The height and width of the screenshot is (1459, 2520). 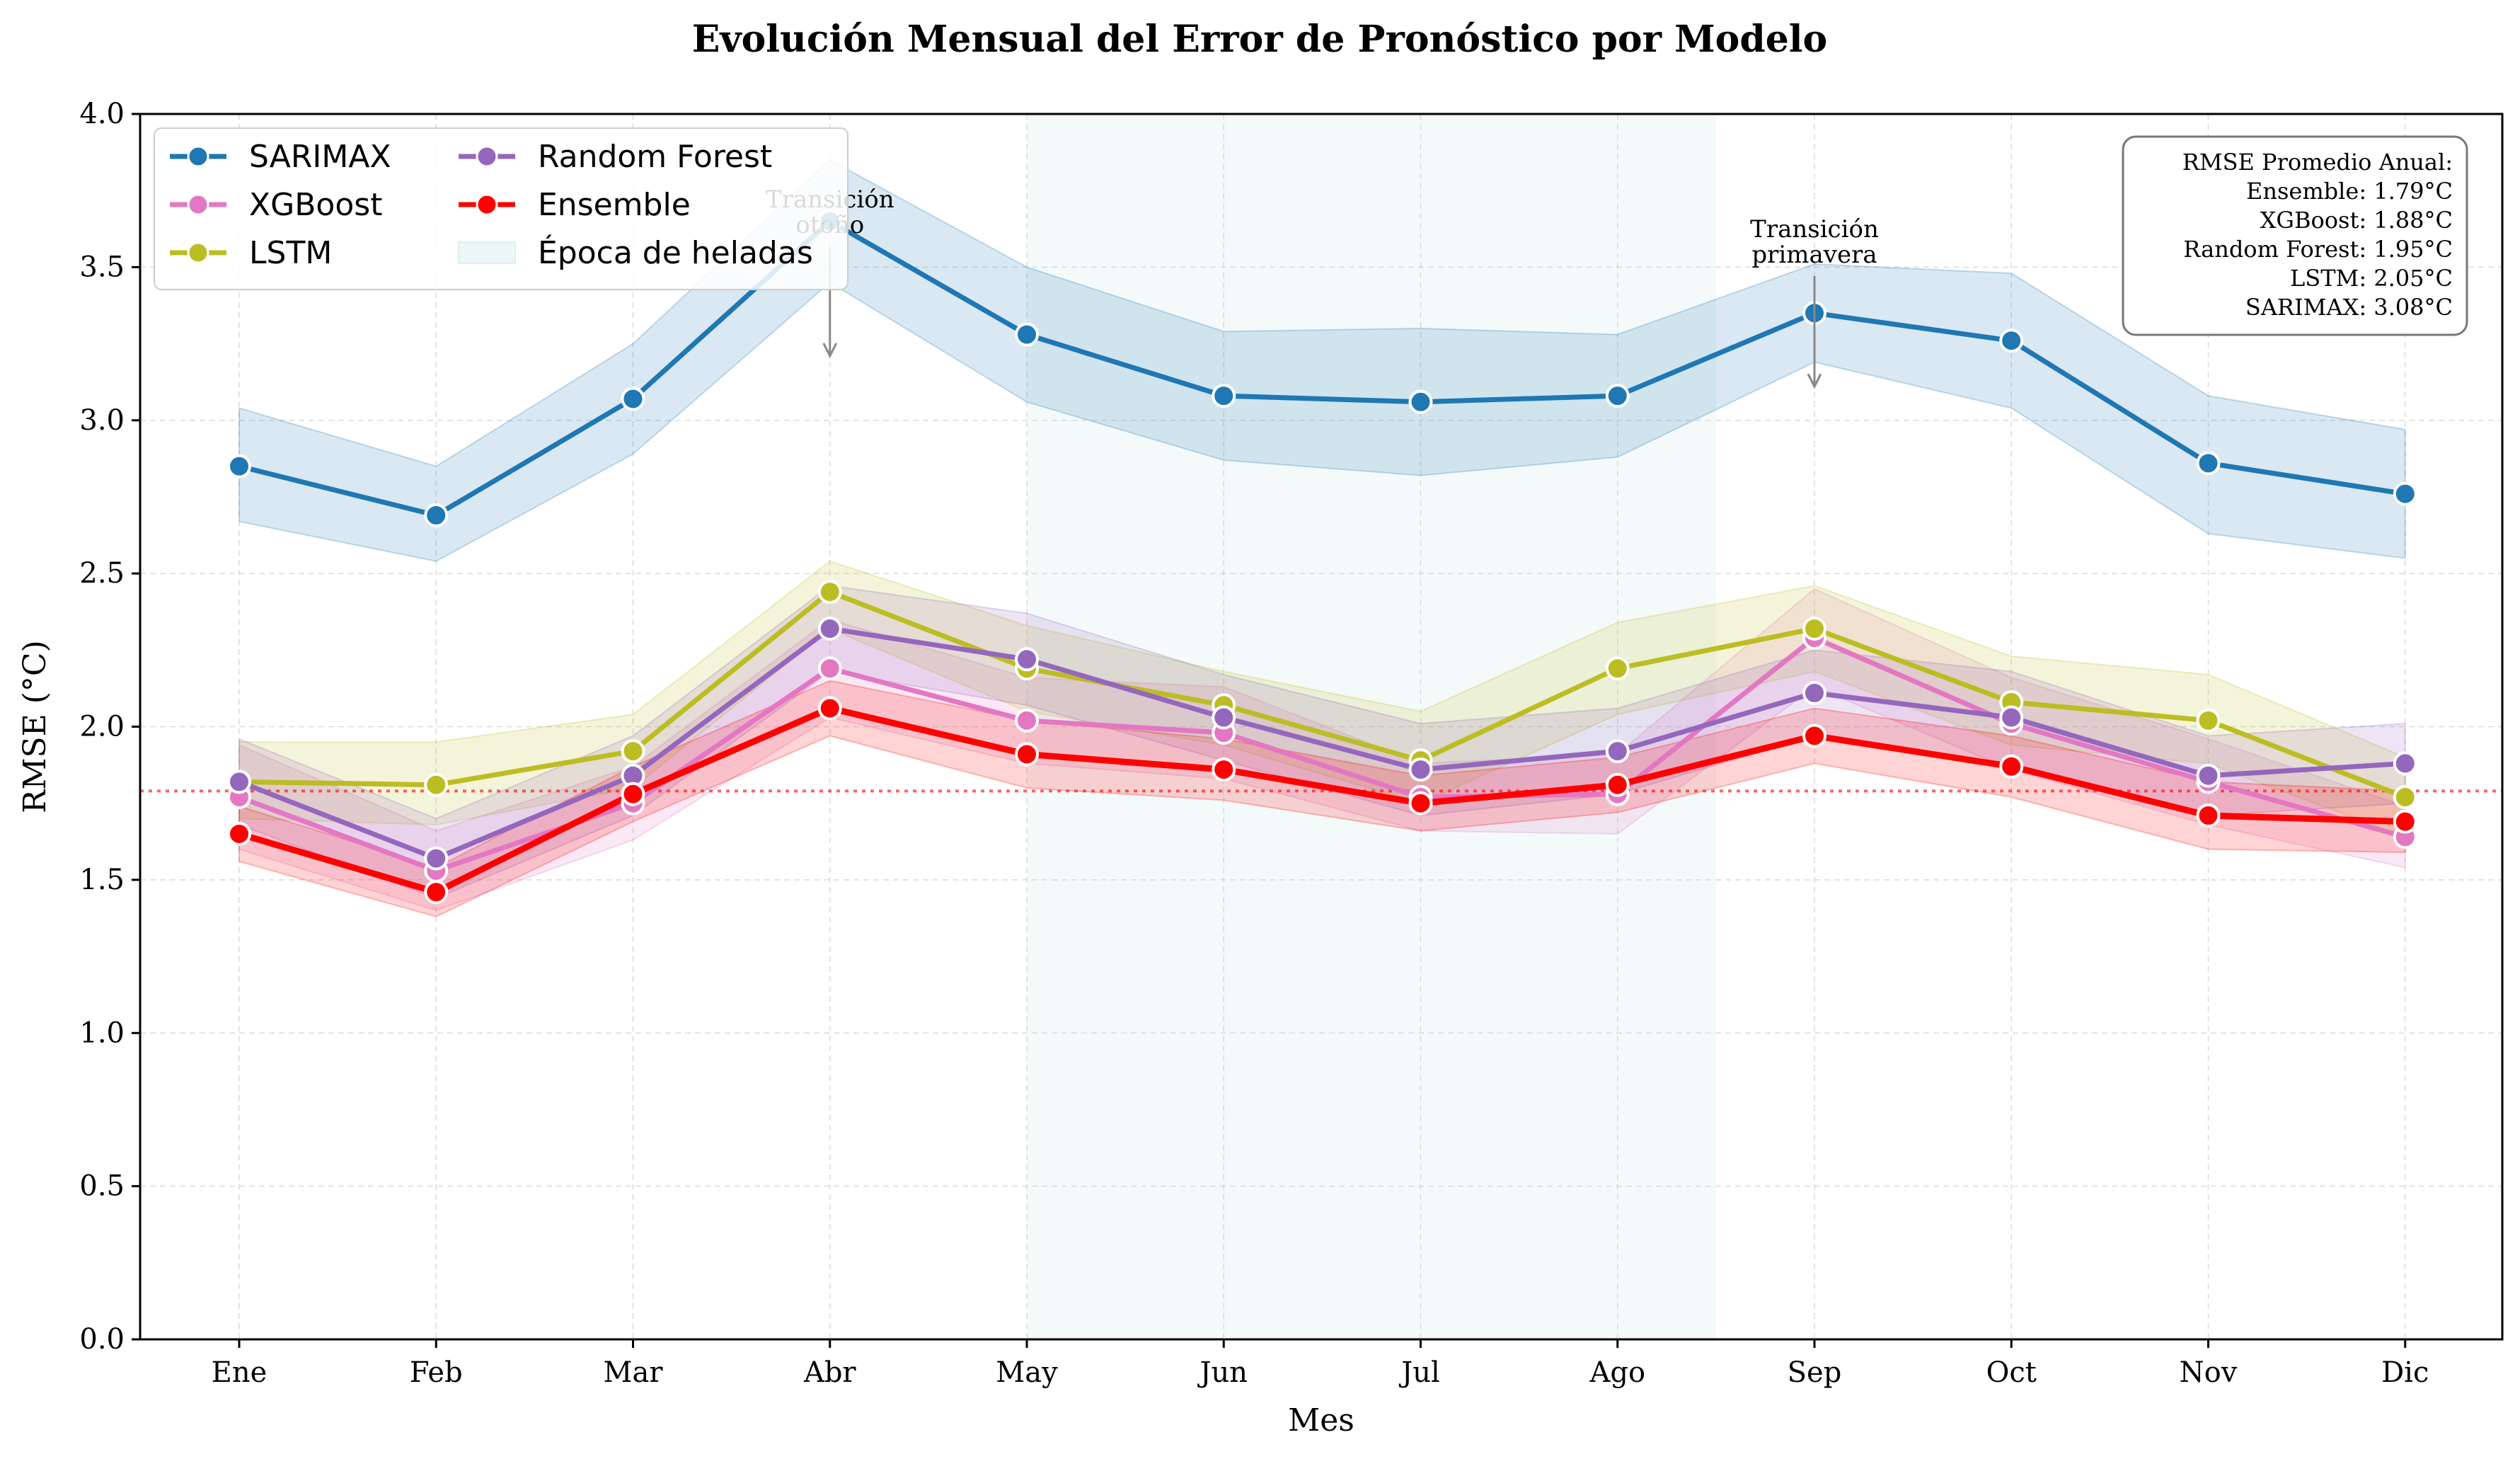 I want to click on x-tick-label: Abr, so click(x=830, y=1372).